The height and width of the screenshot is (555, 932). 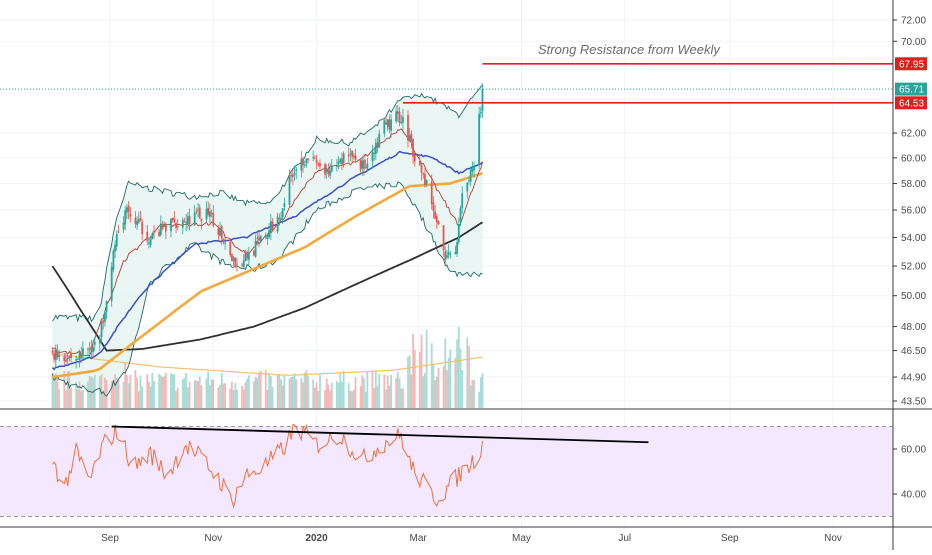 What do you see at coordinates (913, 267) in the screenshot?
I see `price-tick-label: 52.00` at bounding box center [913, 267].